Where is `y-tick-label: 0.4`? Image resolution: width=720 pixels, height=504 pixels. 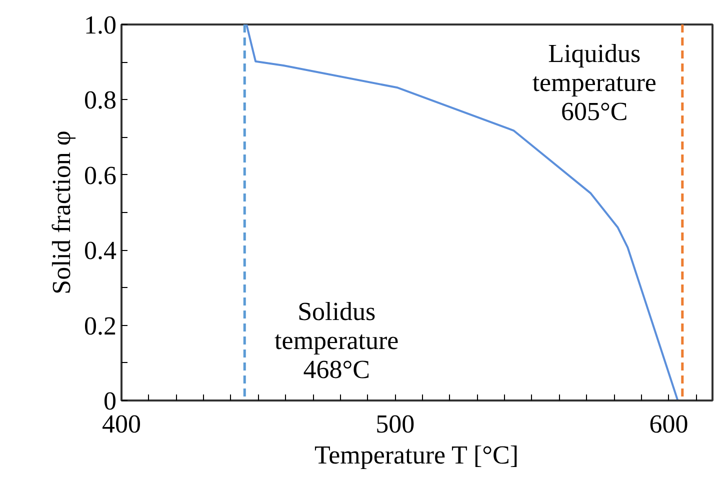
y-tick-label: 0.4 is located at coordinates (100, 251).